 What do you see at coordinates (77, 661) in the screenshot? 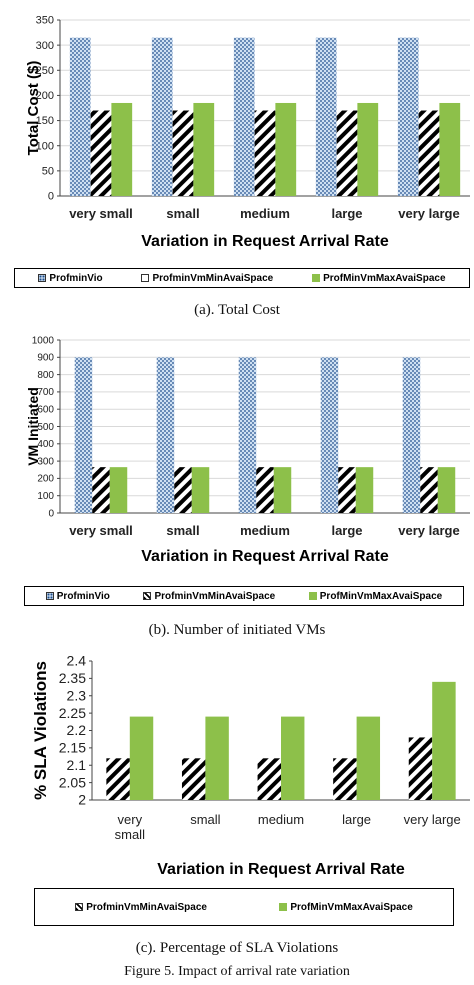
I see `y-tick-label: 2.4` at bounding box center [77, 661].